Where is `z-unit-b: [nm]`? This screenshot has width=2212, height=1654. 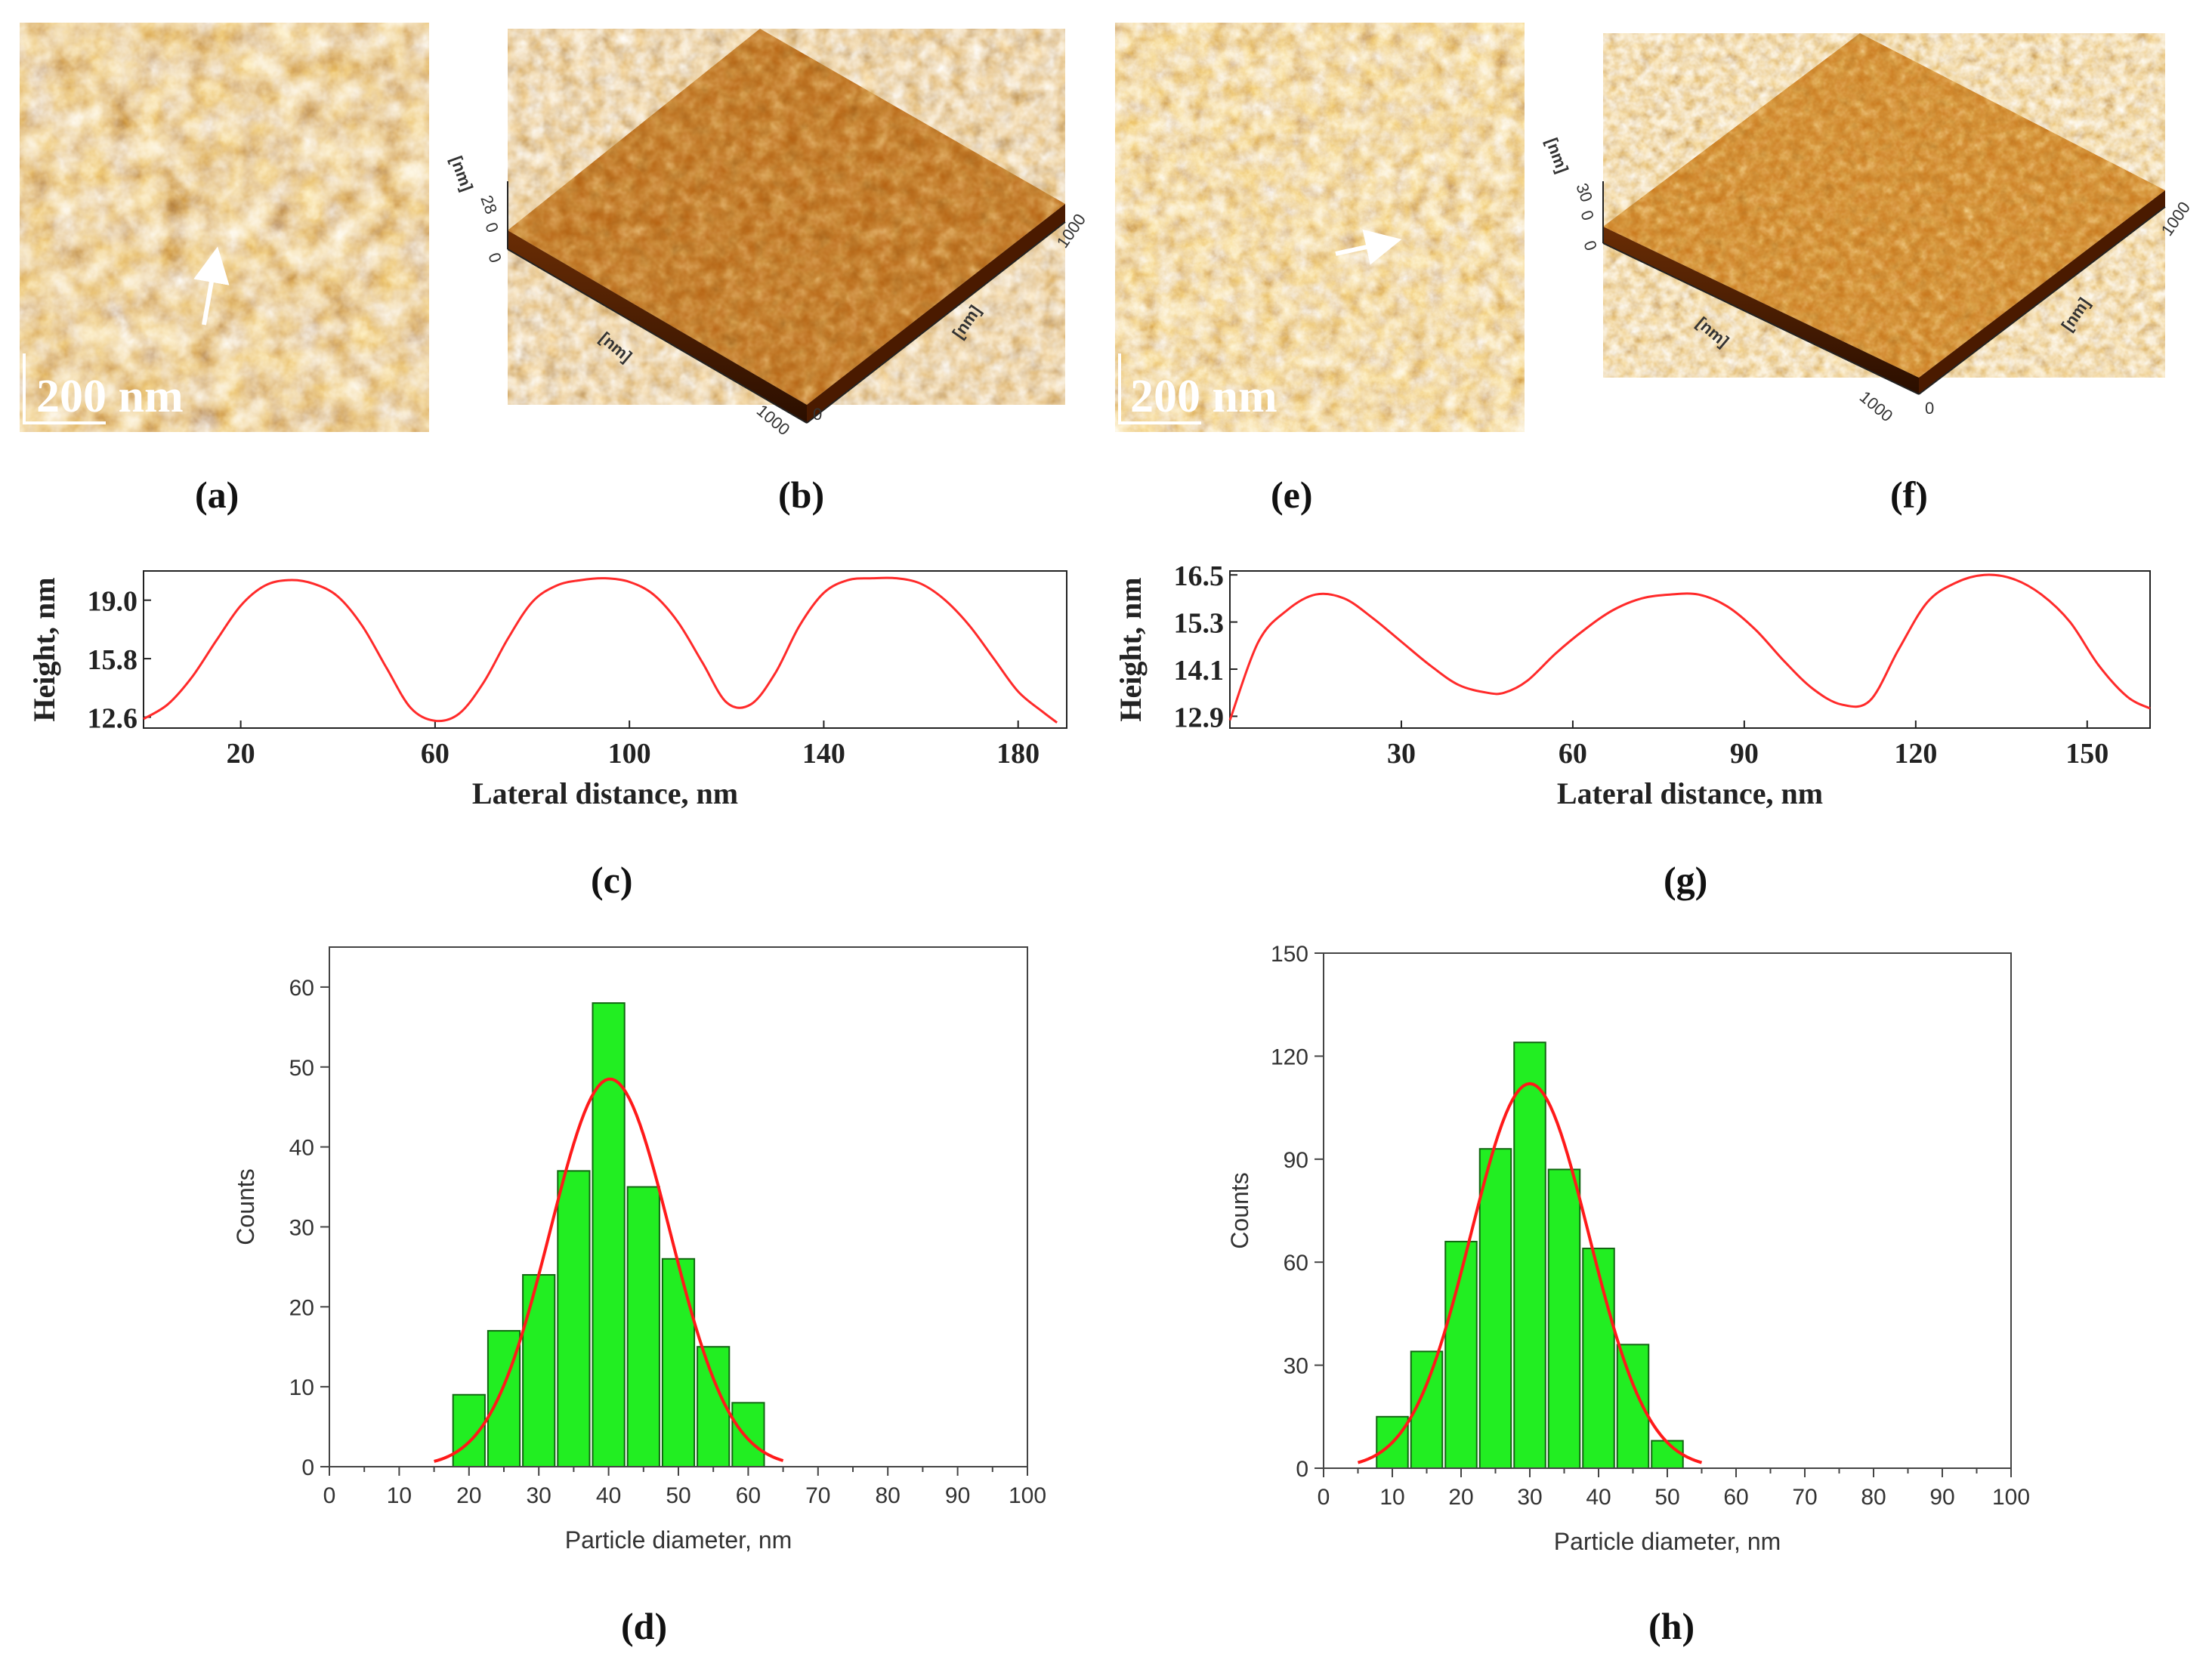
z-unit-b: [nm] is located at coordinates (461, 173).